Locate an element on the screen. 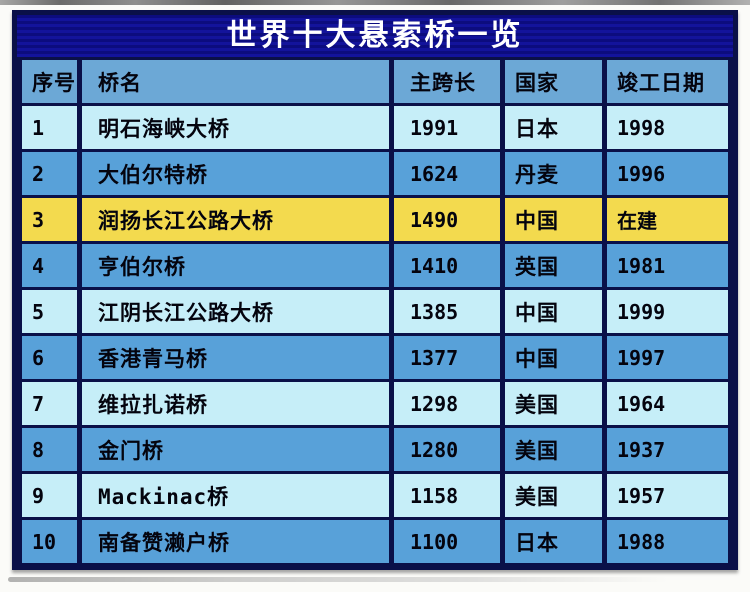 This screenshot has height=592, width=750. cell-rank: 8 is located at coordinates (49, 449).